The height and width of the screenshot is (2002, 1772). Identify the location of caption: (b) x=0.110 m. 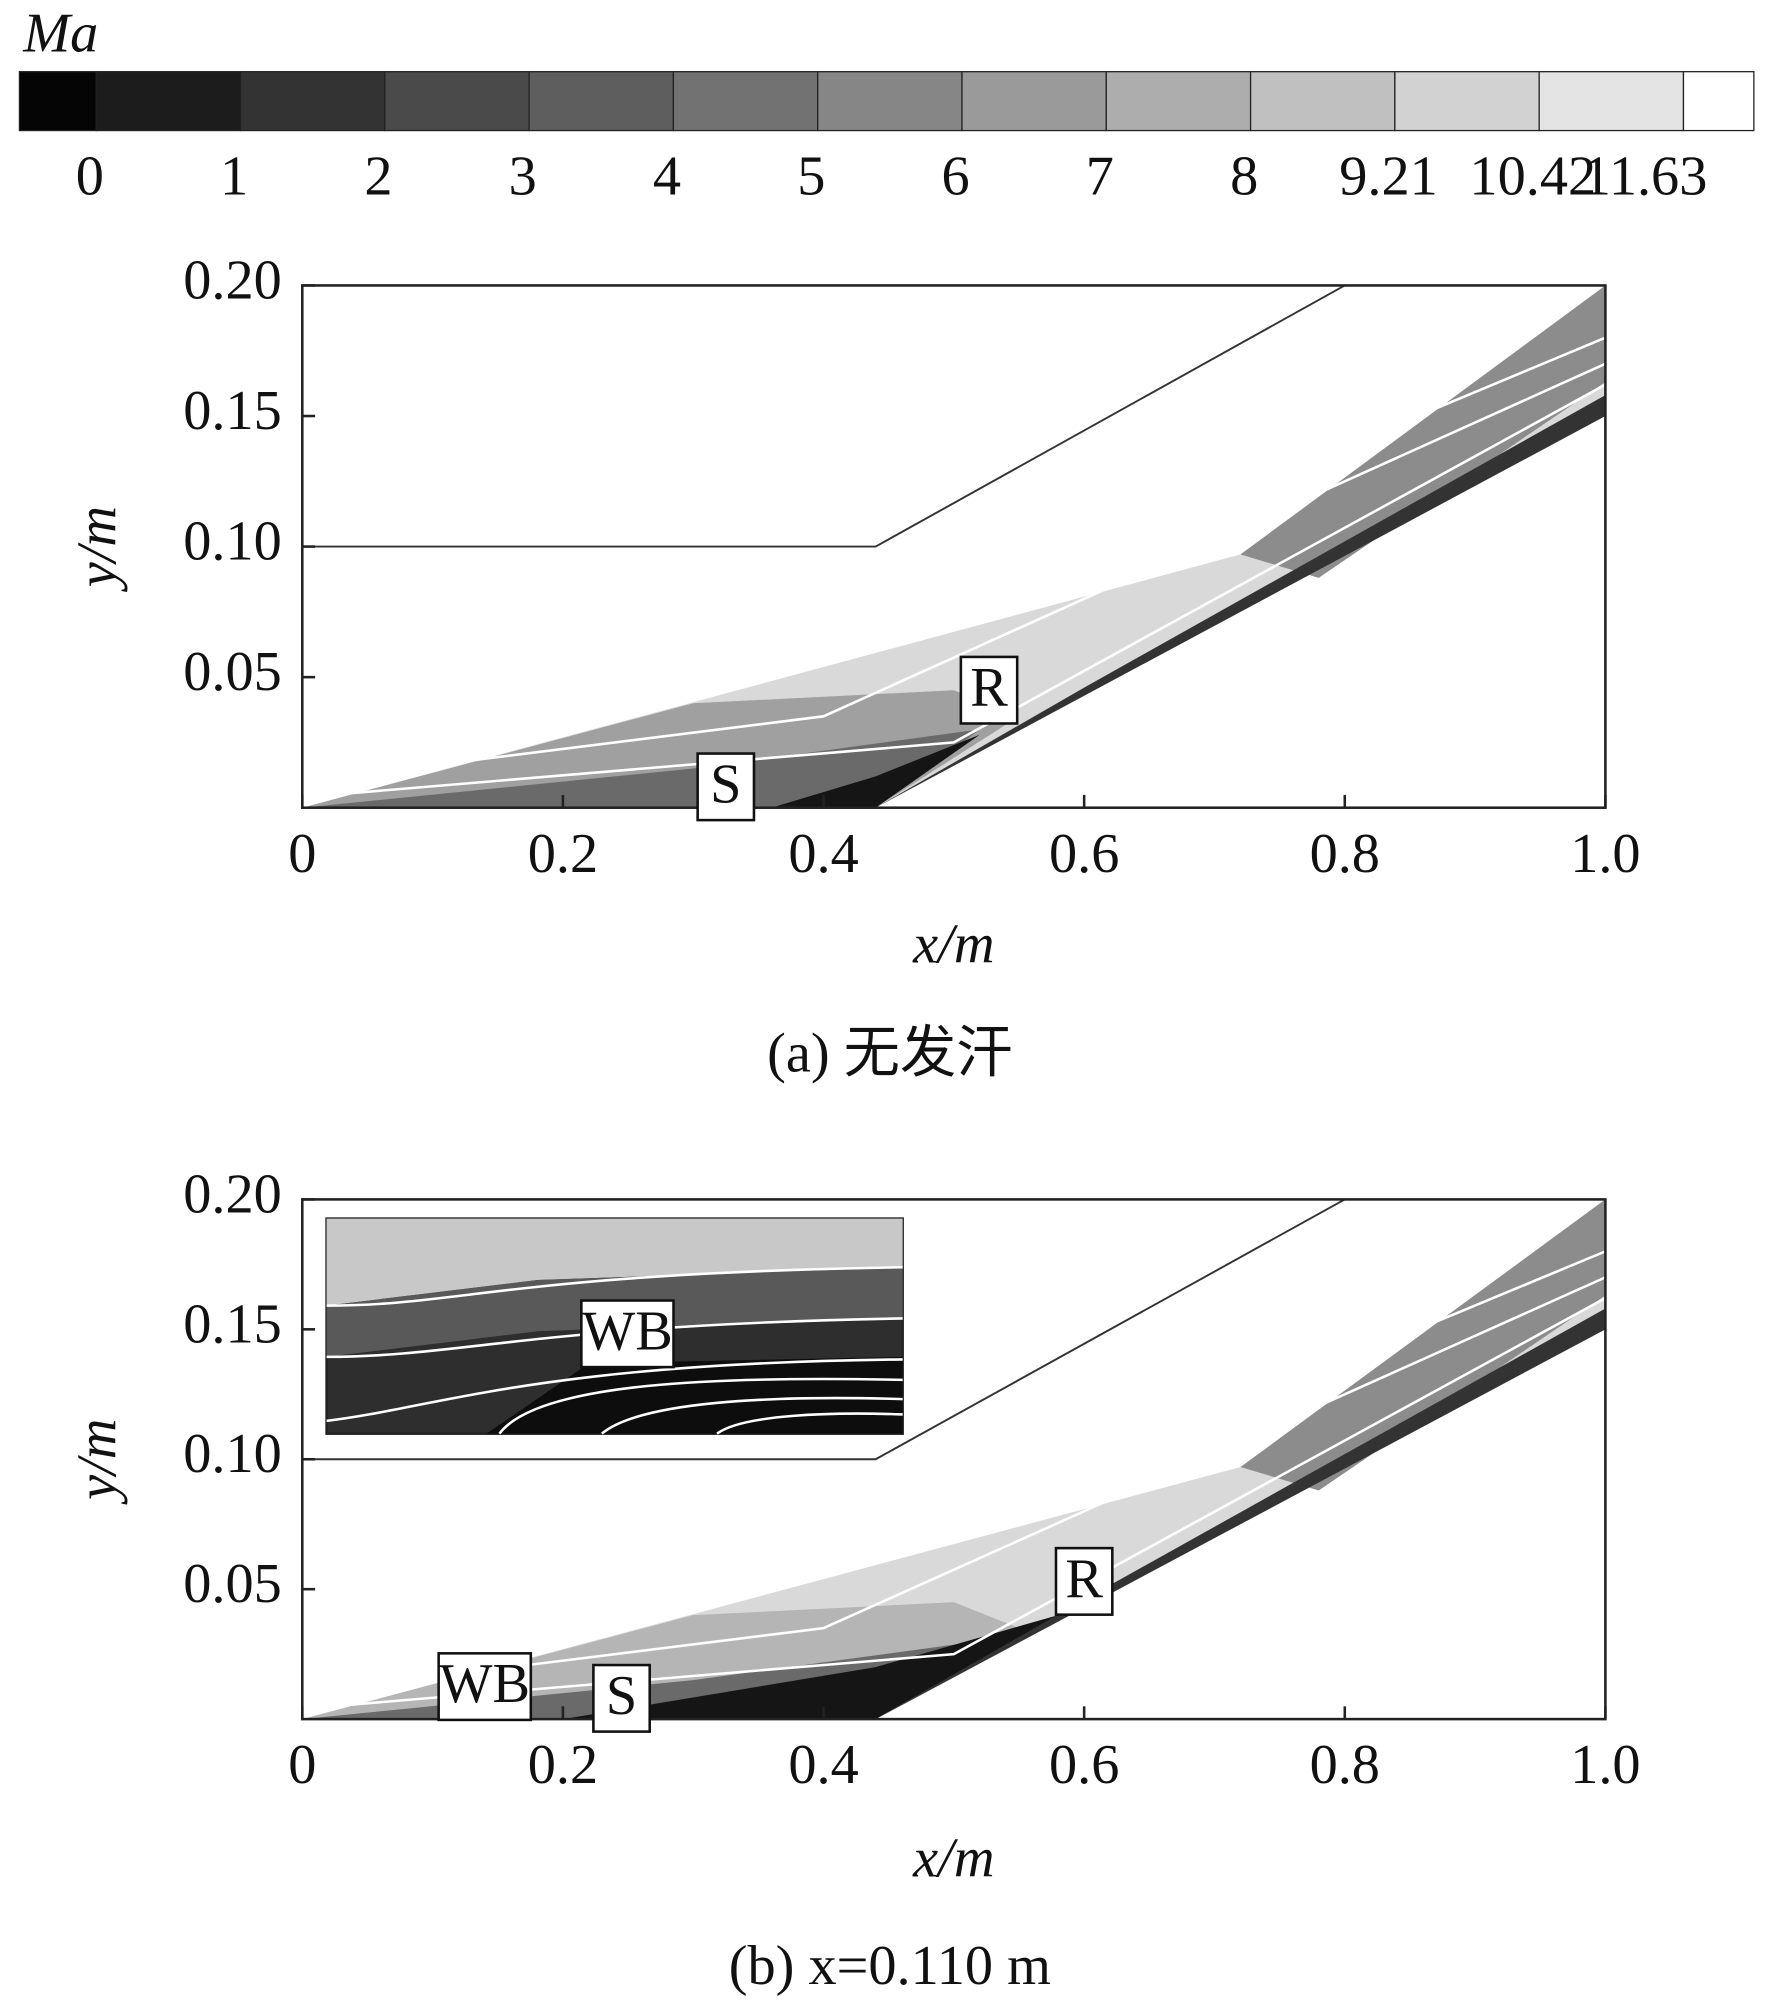
(890, 1966).